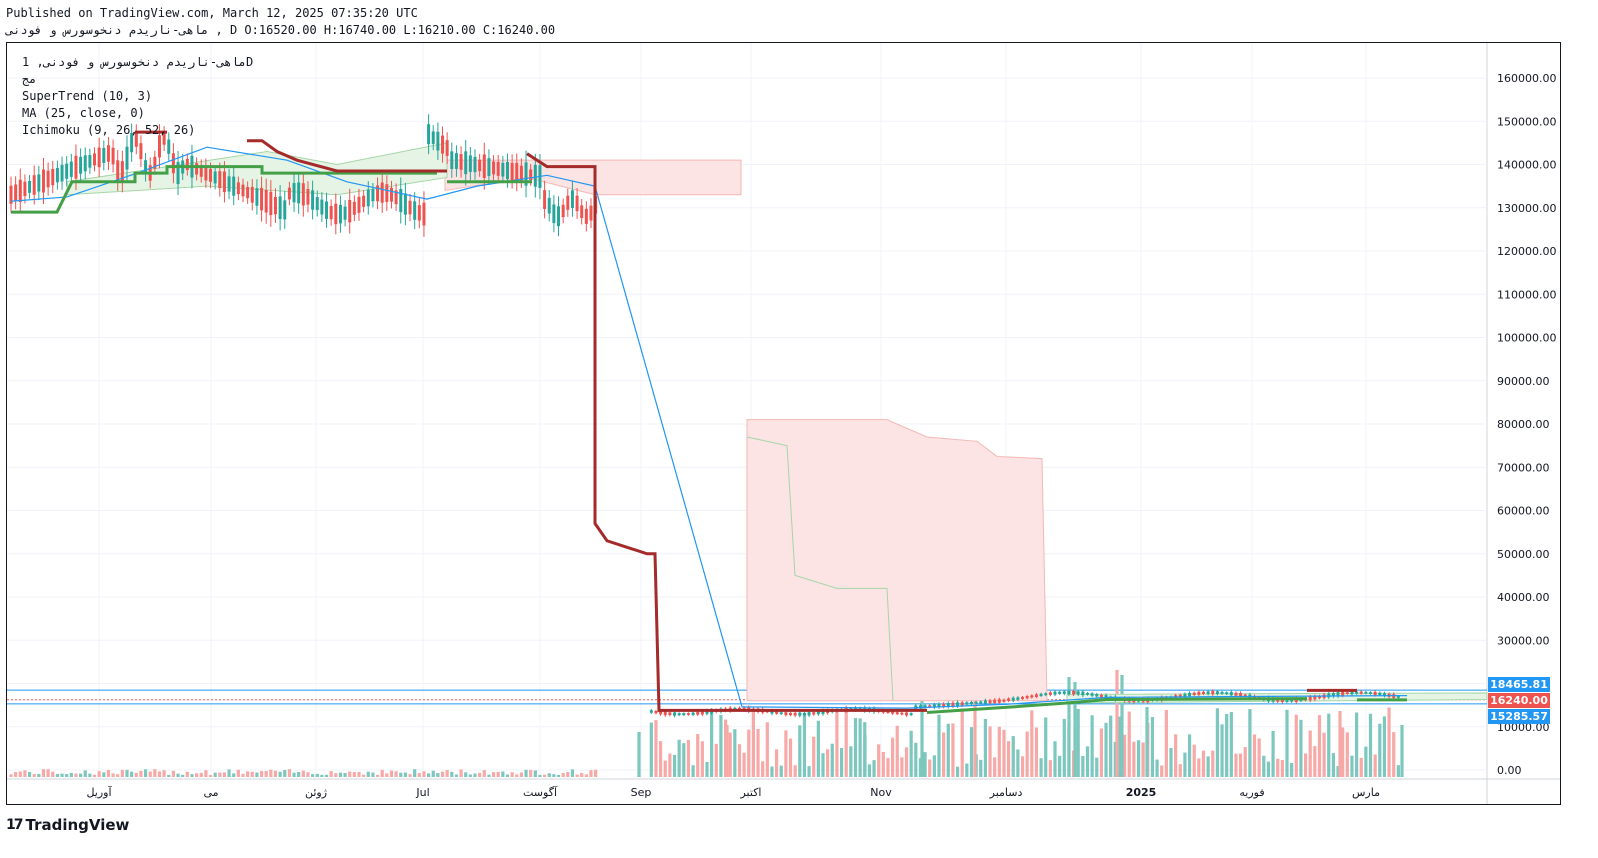  Describe the element at coordinates (29, 79) in the screenshot. I see `legend-exchange: مج` at that location.